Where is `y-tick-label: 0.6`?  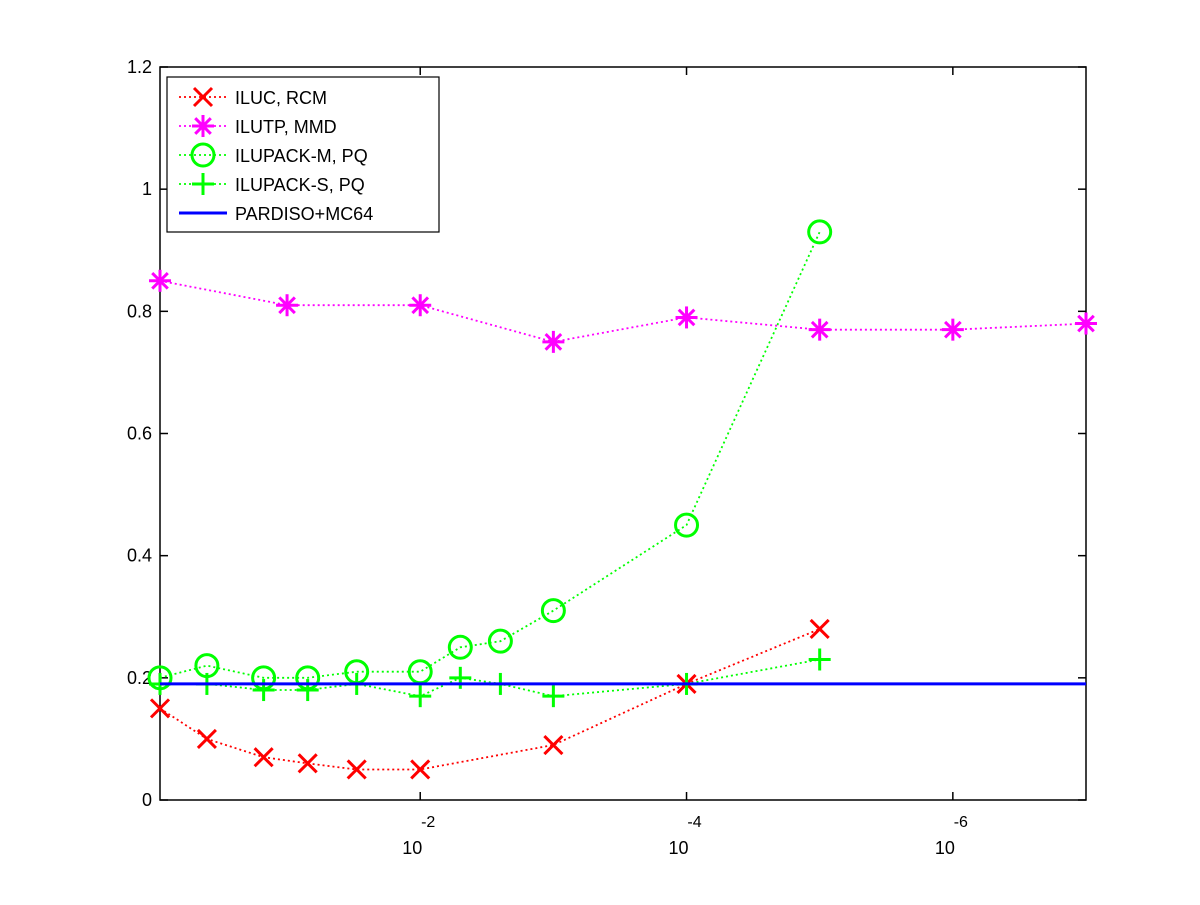
y-tick-label: 0.6 is located at coordinates (139, 434).